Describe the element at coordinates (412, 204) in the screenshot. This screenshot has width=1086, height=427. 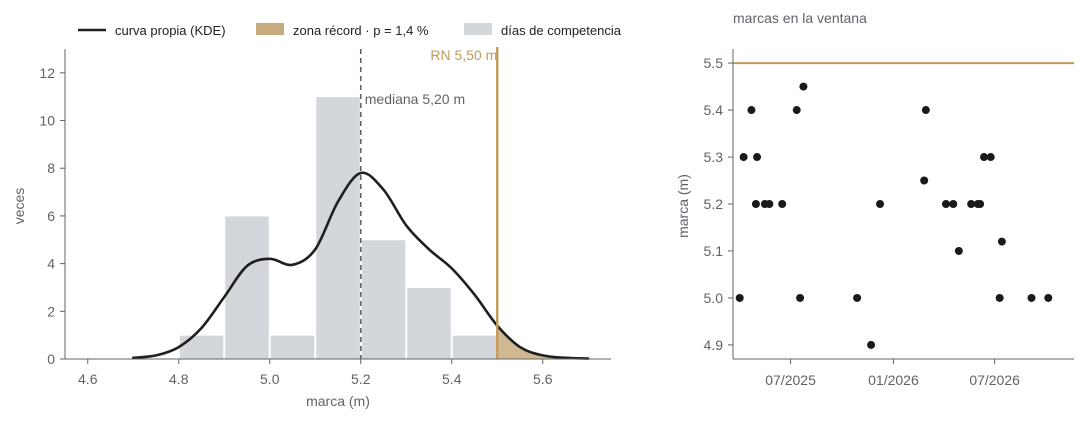
I see `median-group: mediana 5,20 m` at that location.